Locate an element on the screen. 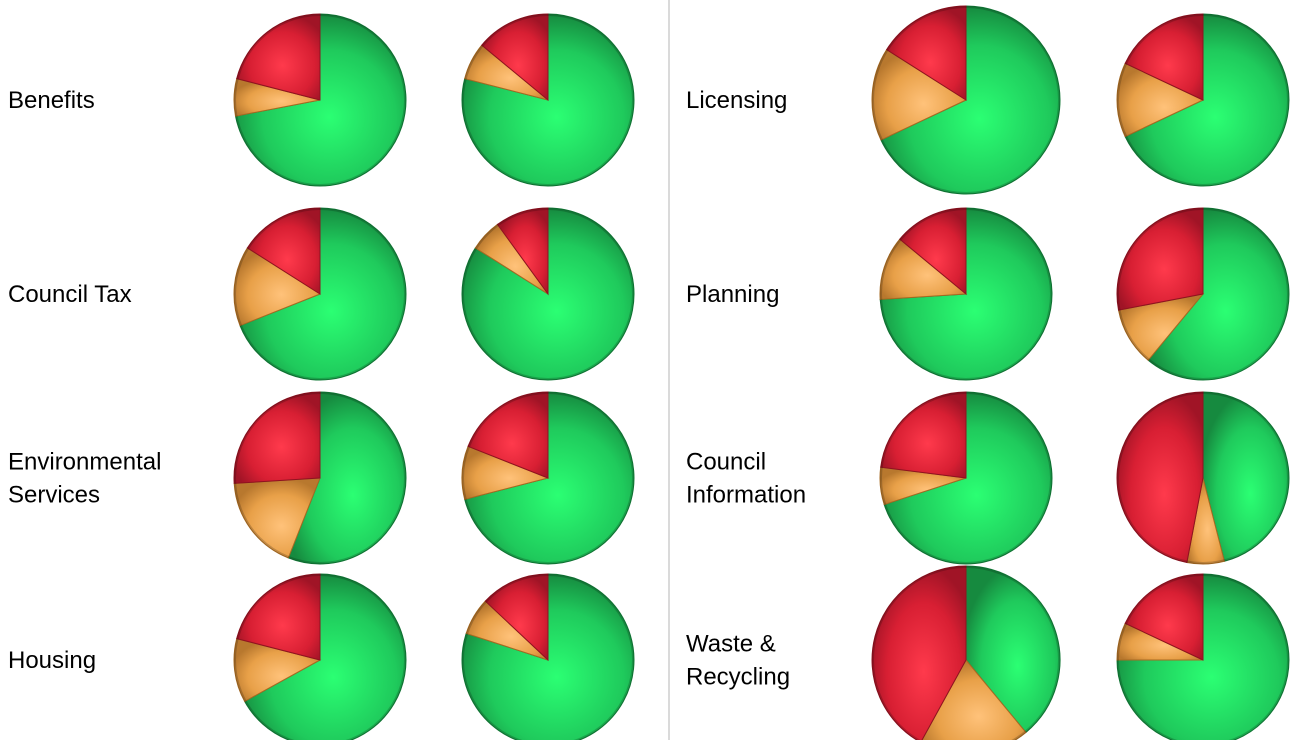 The width and height of the screenshot is (1293, 740). category-label: Benefits is located at coordinates (51, 100).